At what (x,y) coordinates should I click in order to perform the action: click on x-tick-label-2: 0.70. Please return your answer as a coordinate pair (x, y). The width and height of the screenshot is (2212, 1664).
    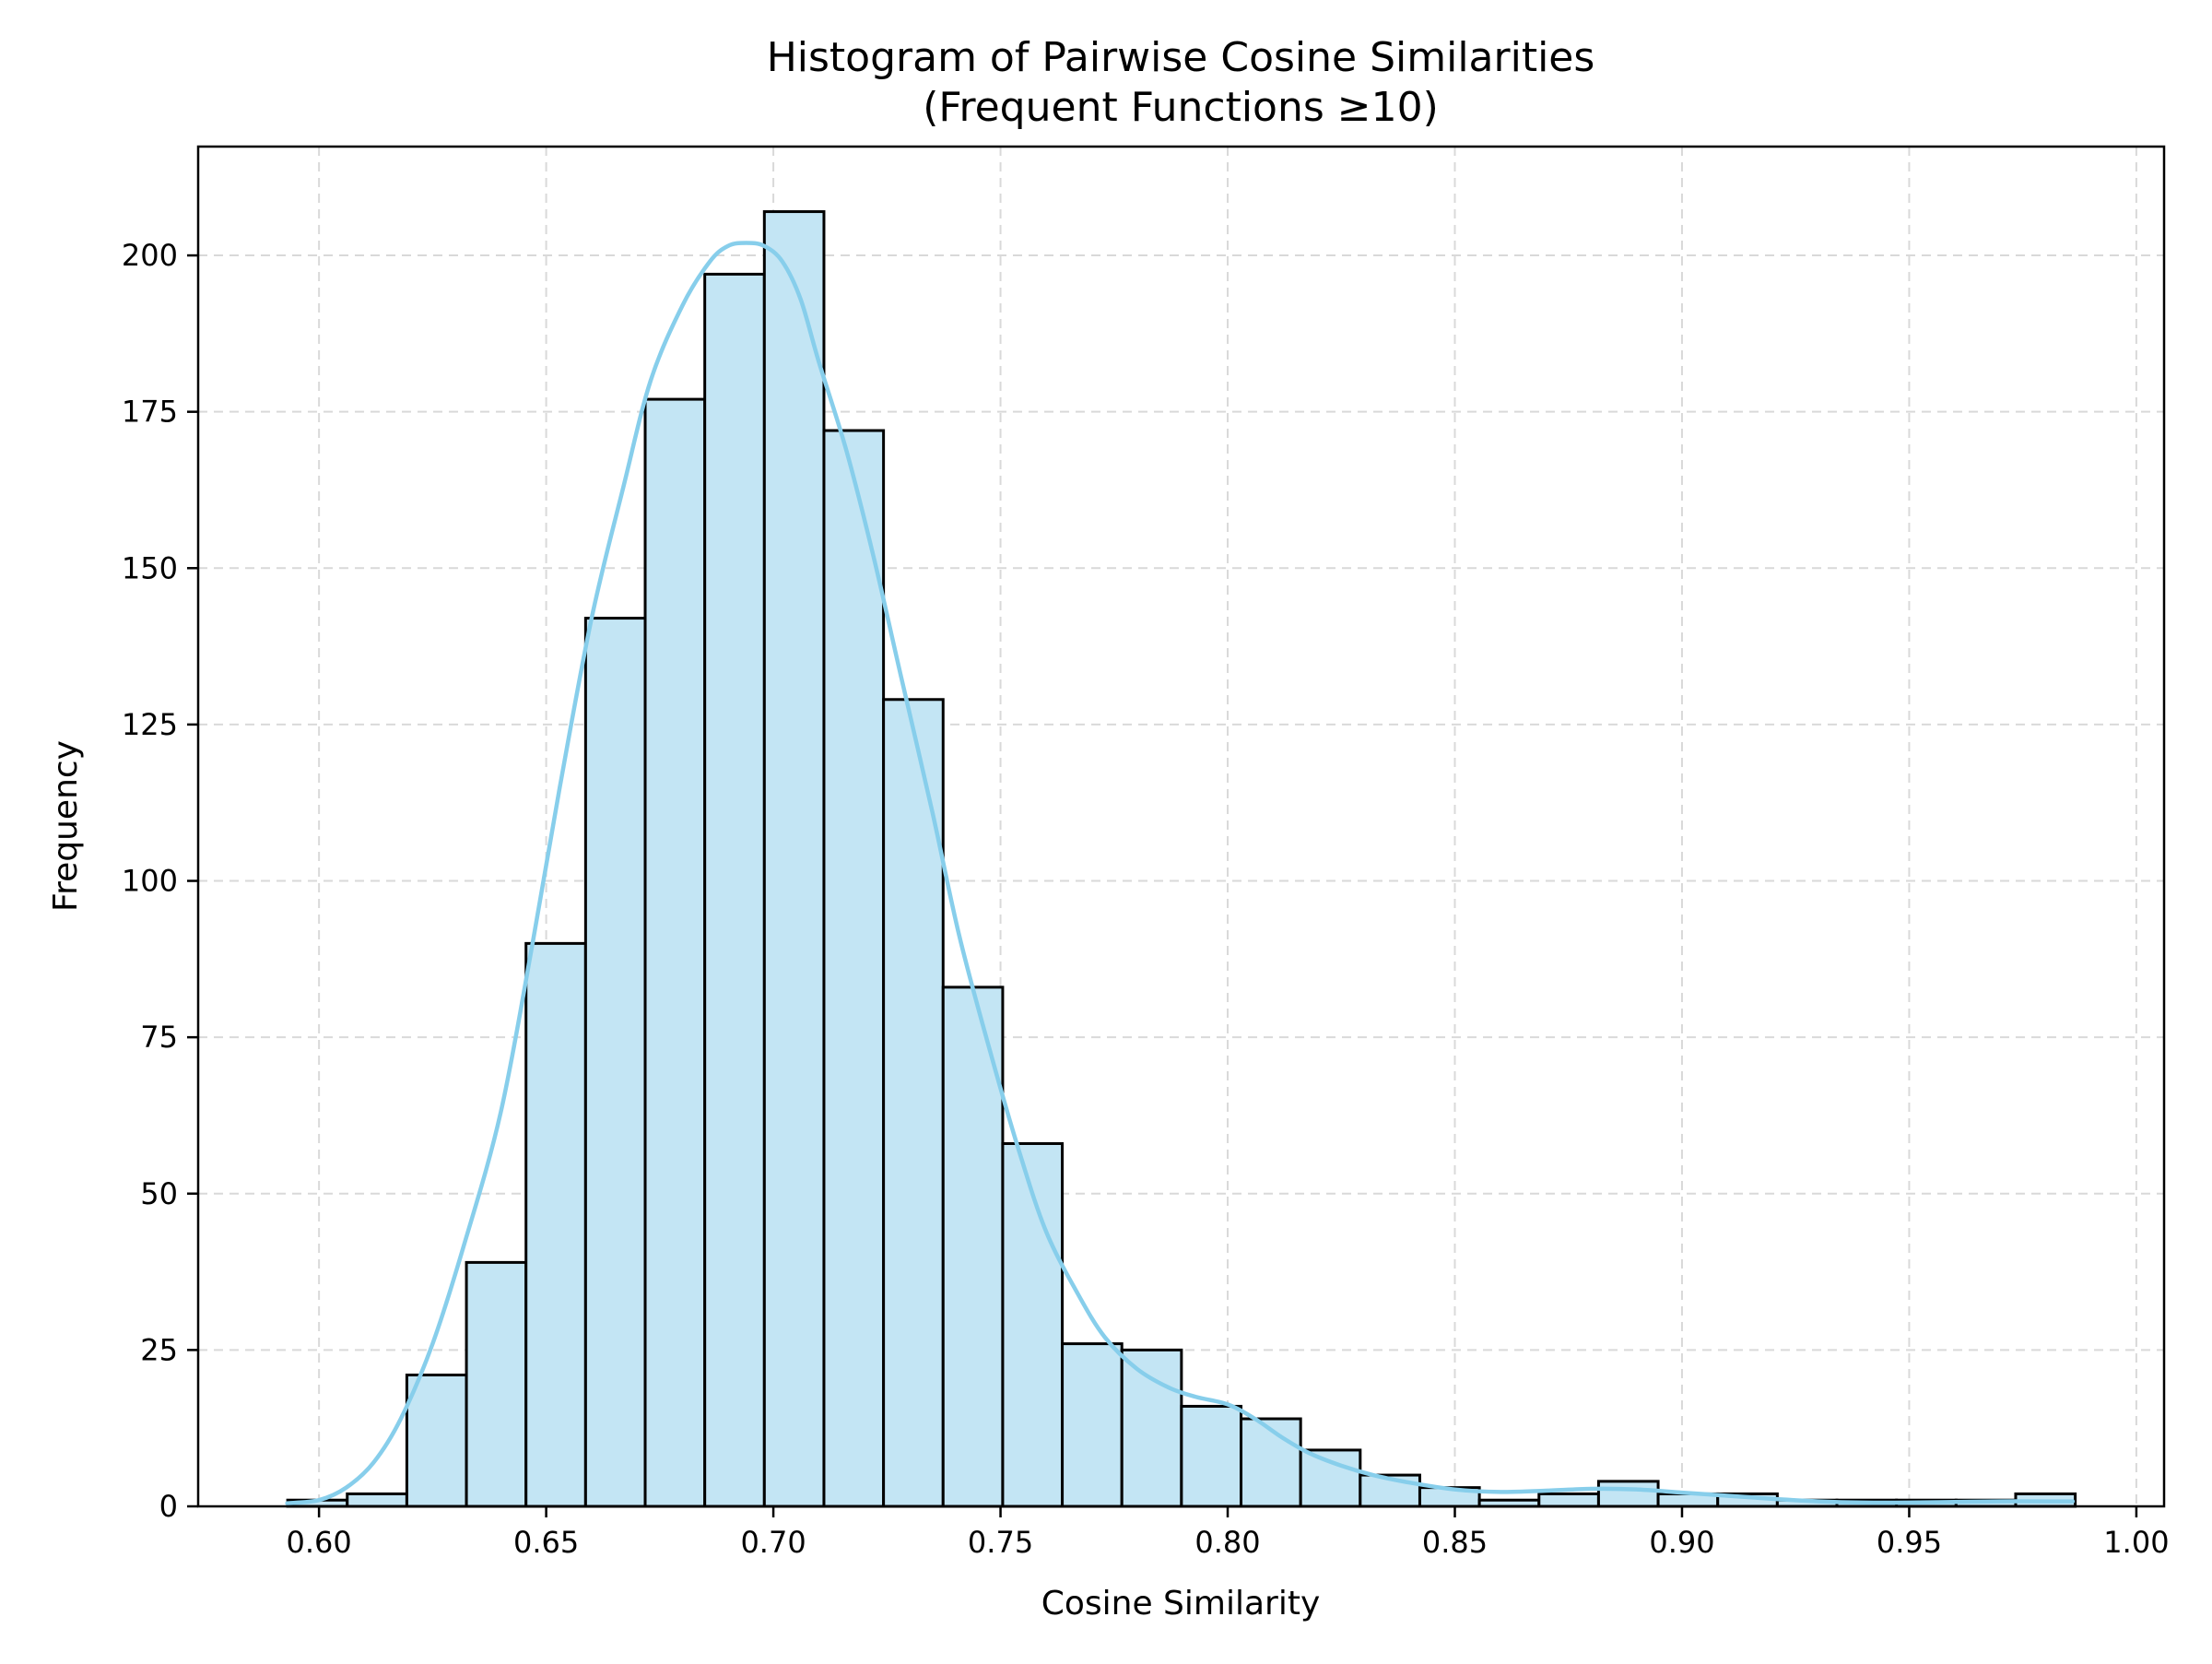
    Looking at the image, I should click on (773, 1542).